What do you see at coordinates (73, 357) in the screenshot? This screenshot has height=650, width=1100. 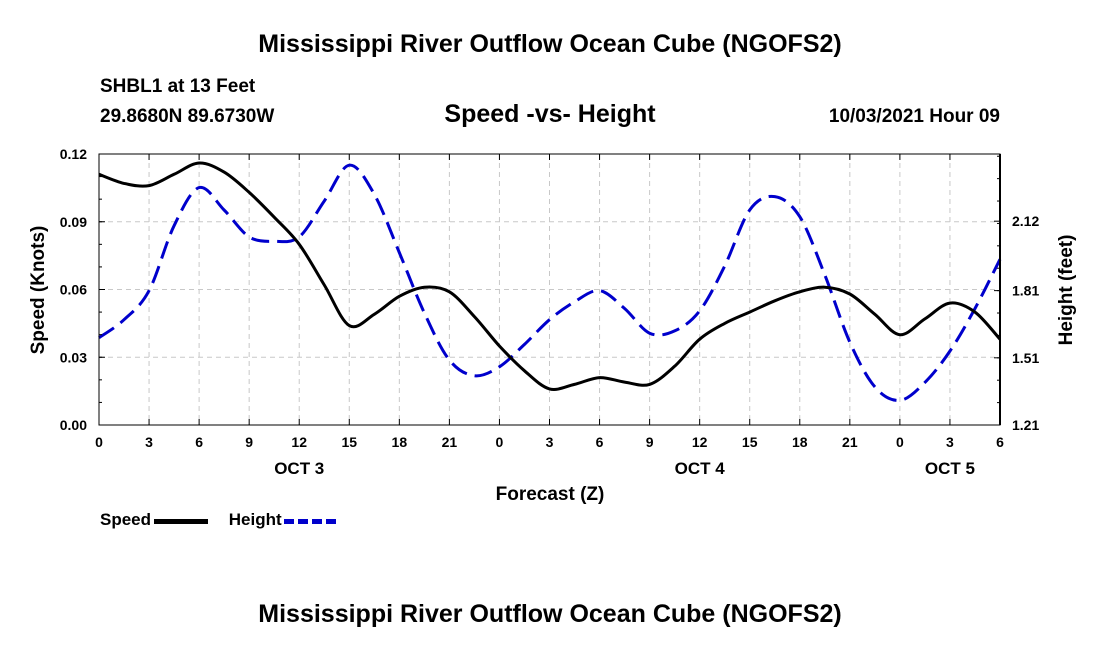 I see `y-tick-label: 0.03` at bounding box center [73, 357].